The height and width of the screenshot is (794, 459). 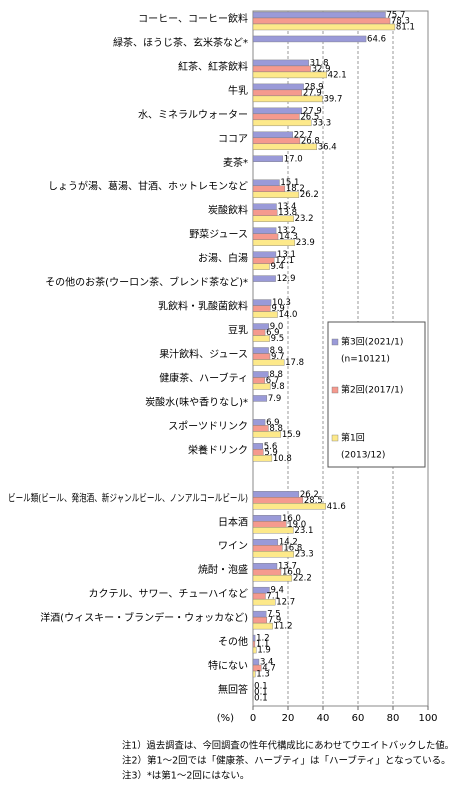 I want to click on value-label: 14.0, so click(x=288, y=315).